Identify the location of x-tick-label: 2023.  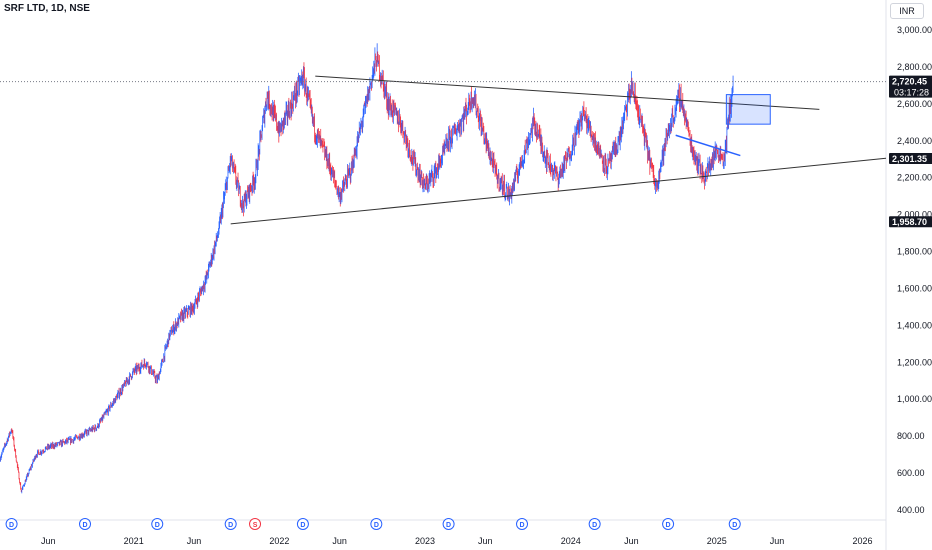
(425, 541).